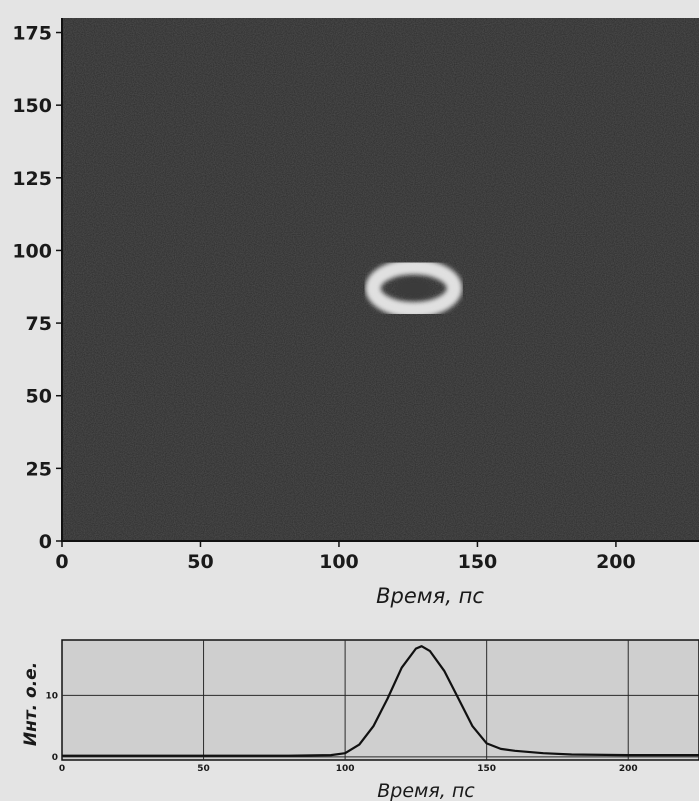  What do you see at coordinates (51, 696) in the screenshot?
I see `profile-y-tick-label: 10` at bounding box center [51, 696].